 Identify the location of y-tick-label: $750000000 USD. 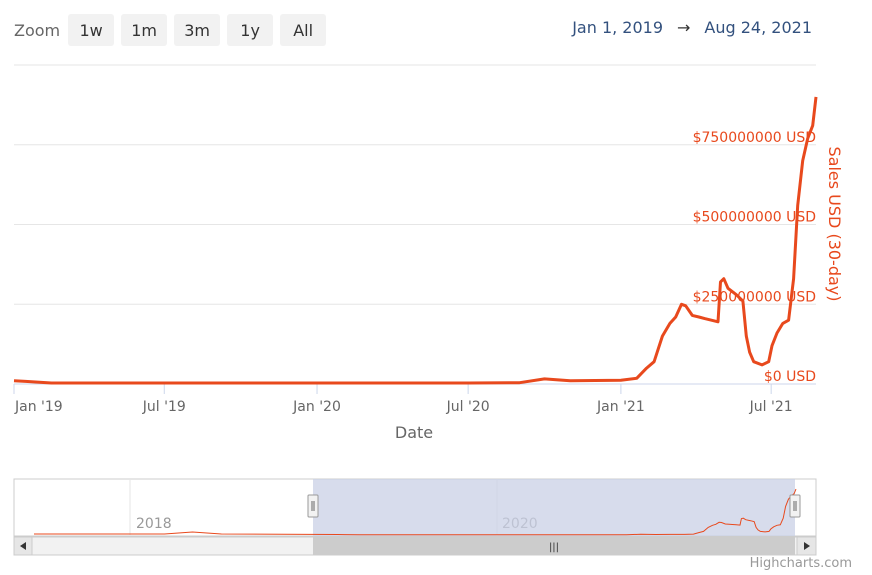
(754, 138).